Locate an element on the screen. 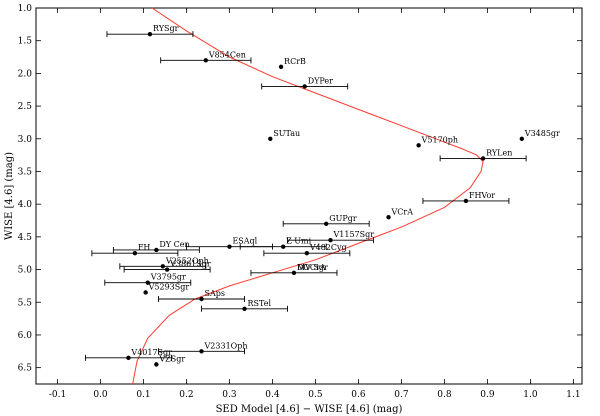 The image size is (600, 416). y-tick-label: 5.0 is located at coordinates (25, 271).